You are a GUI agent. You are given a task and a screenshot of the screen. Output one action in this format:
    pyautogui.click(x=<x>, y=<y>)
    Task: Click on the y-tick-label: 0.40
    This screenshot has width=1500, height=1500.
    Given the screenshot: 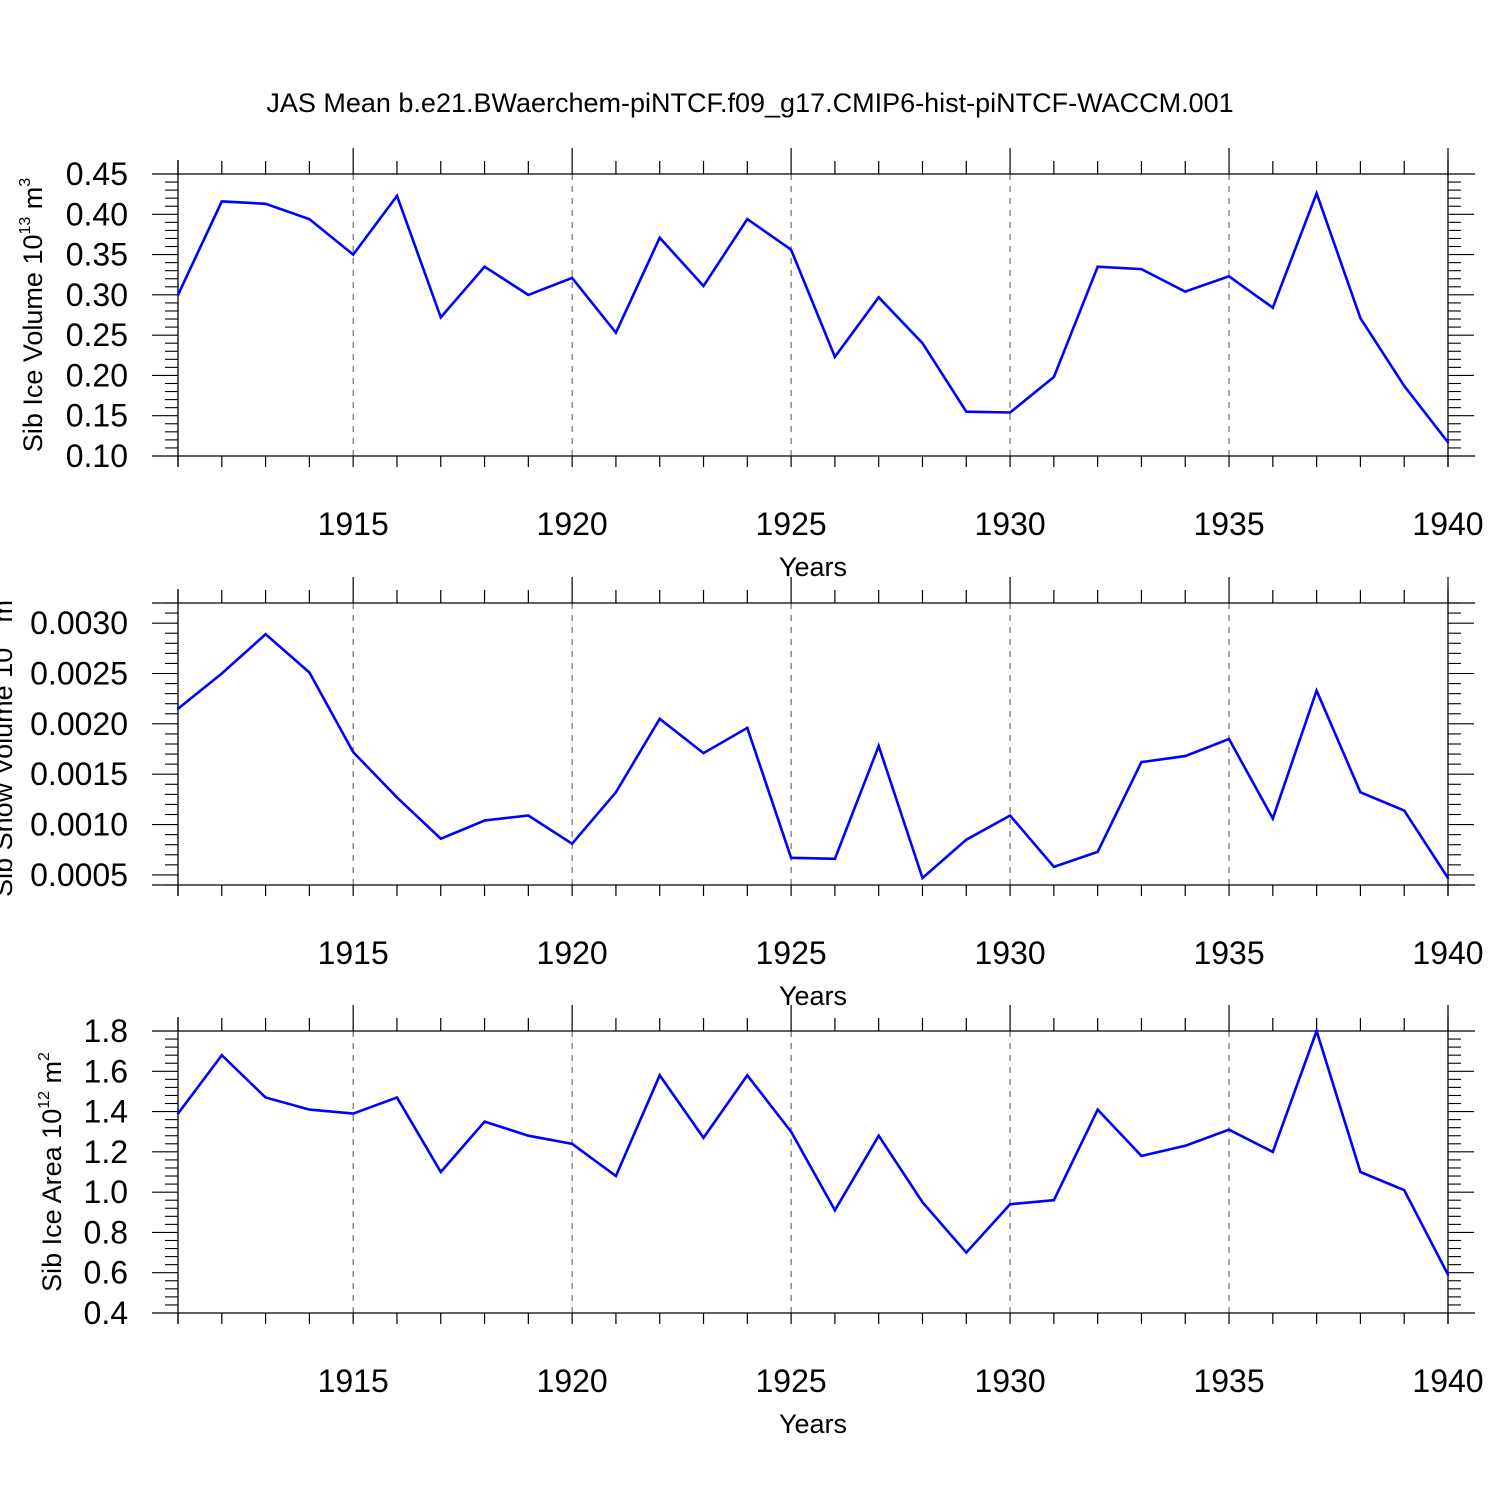 What is the action you would take?
    pyautogui.click(x=97, y=214)
    